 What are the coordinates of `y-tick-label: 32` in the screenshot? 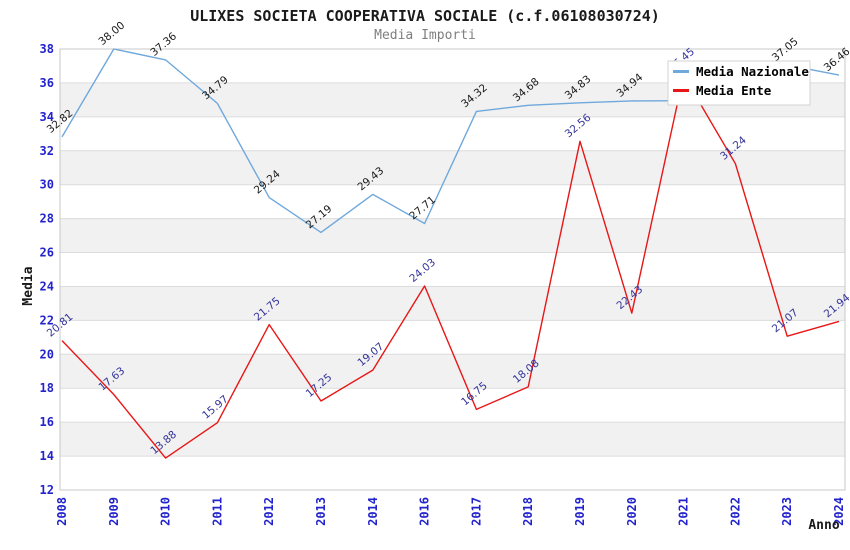 It's located at (47, 151).